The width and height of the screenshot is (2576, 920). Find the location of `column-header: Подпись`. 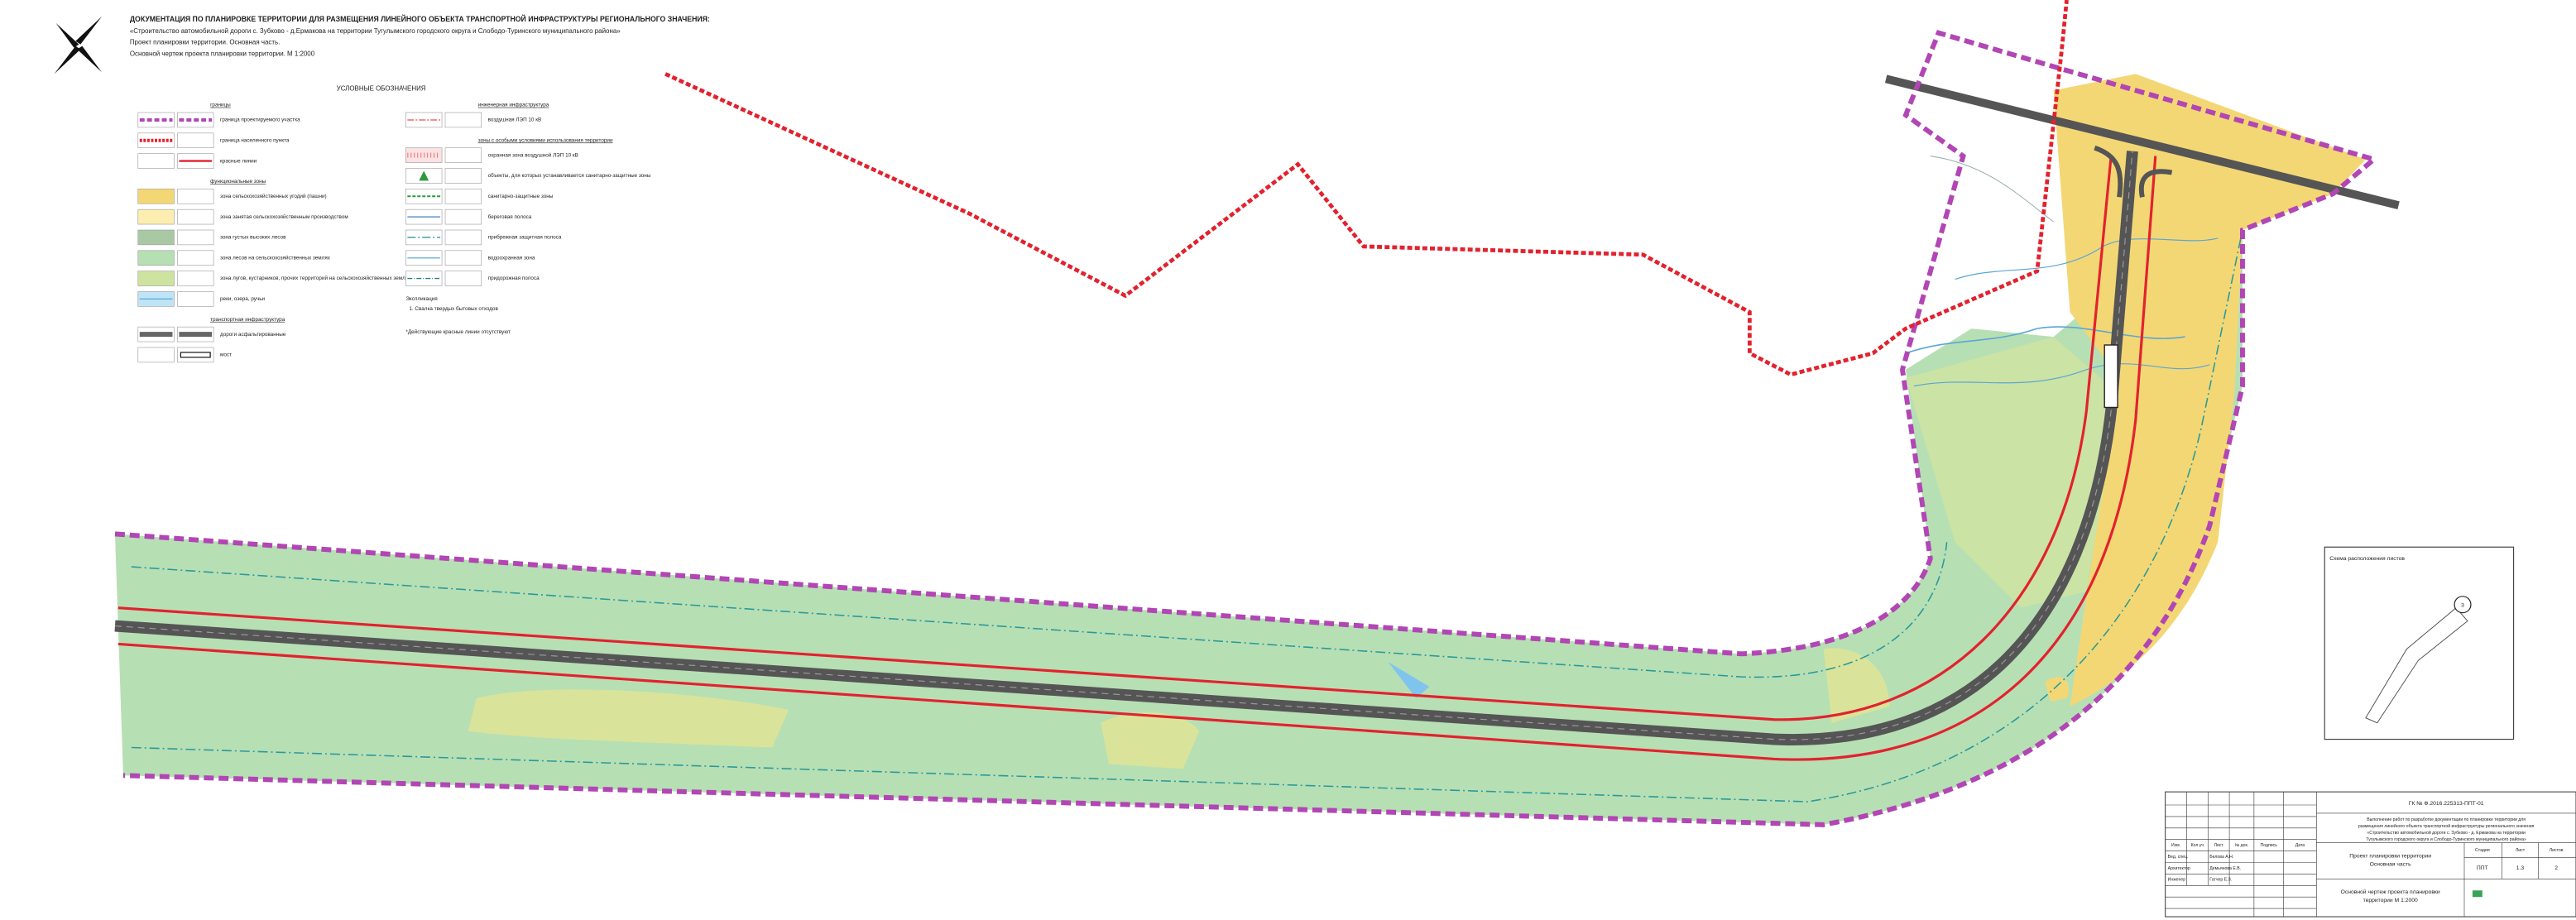

column-header: Подпись is located at coordinates (2270, 845).